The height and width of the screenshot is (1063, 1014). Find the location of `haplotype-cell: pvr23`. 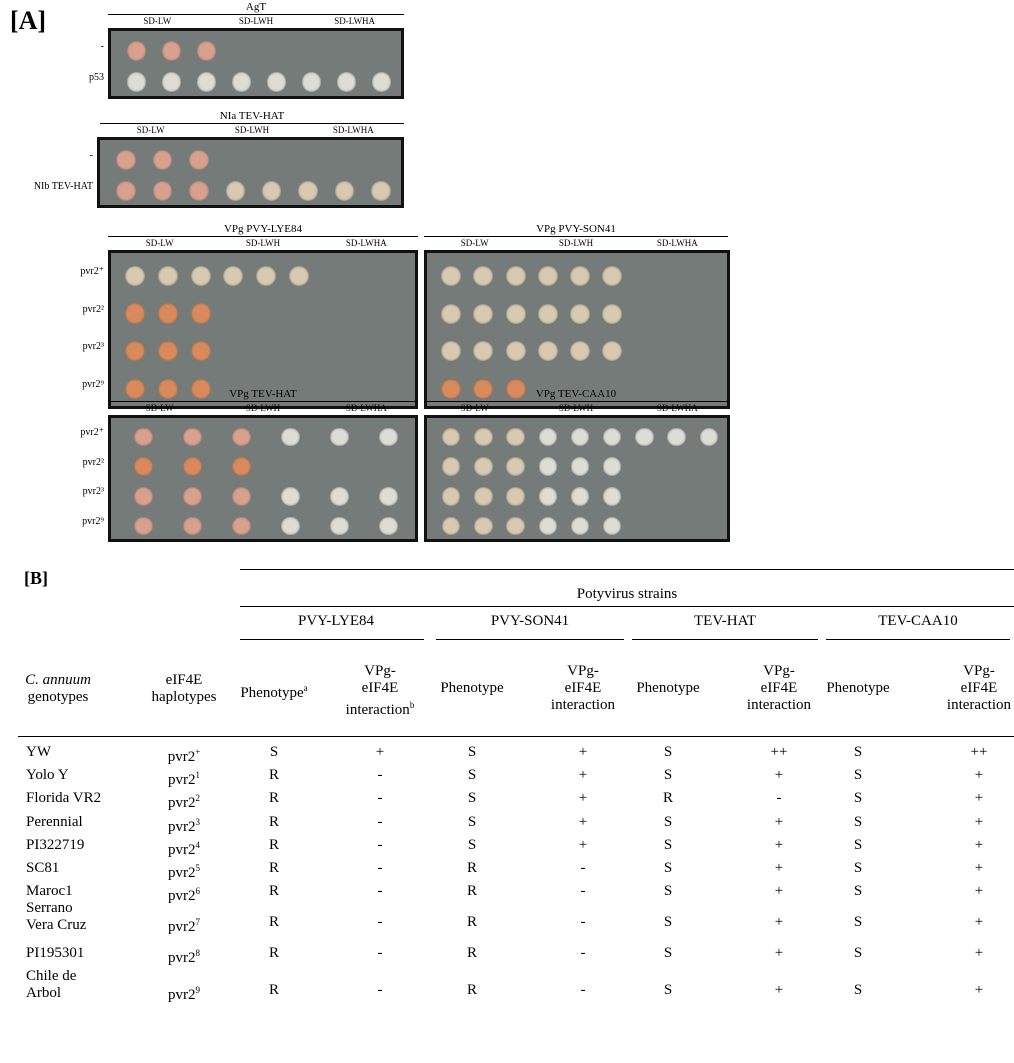

haplotype-cell: pvr23 is located at coordinates (184, 826).